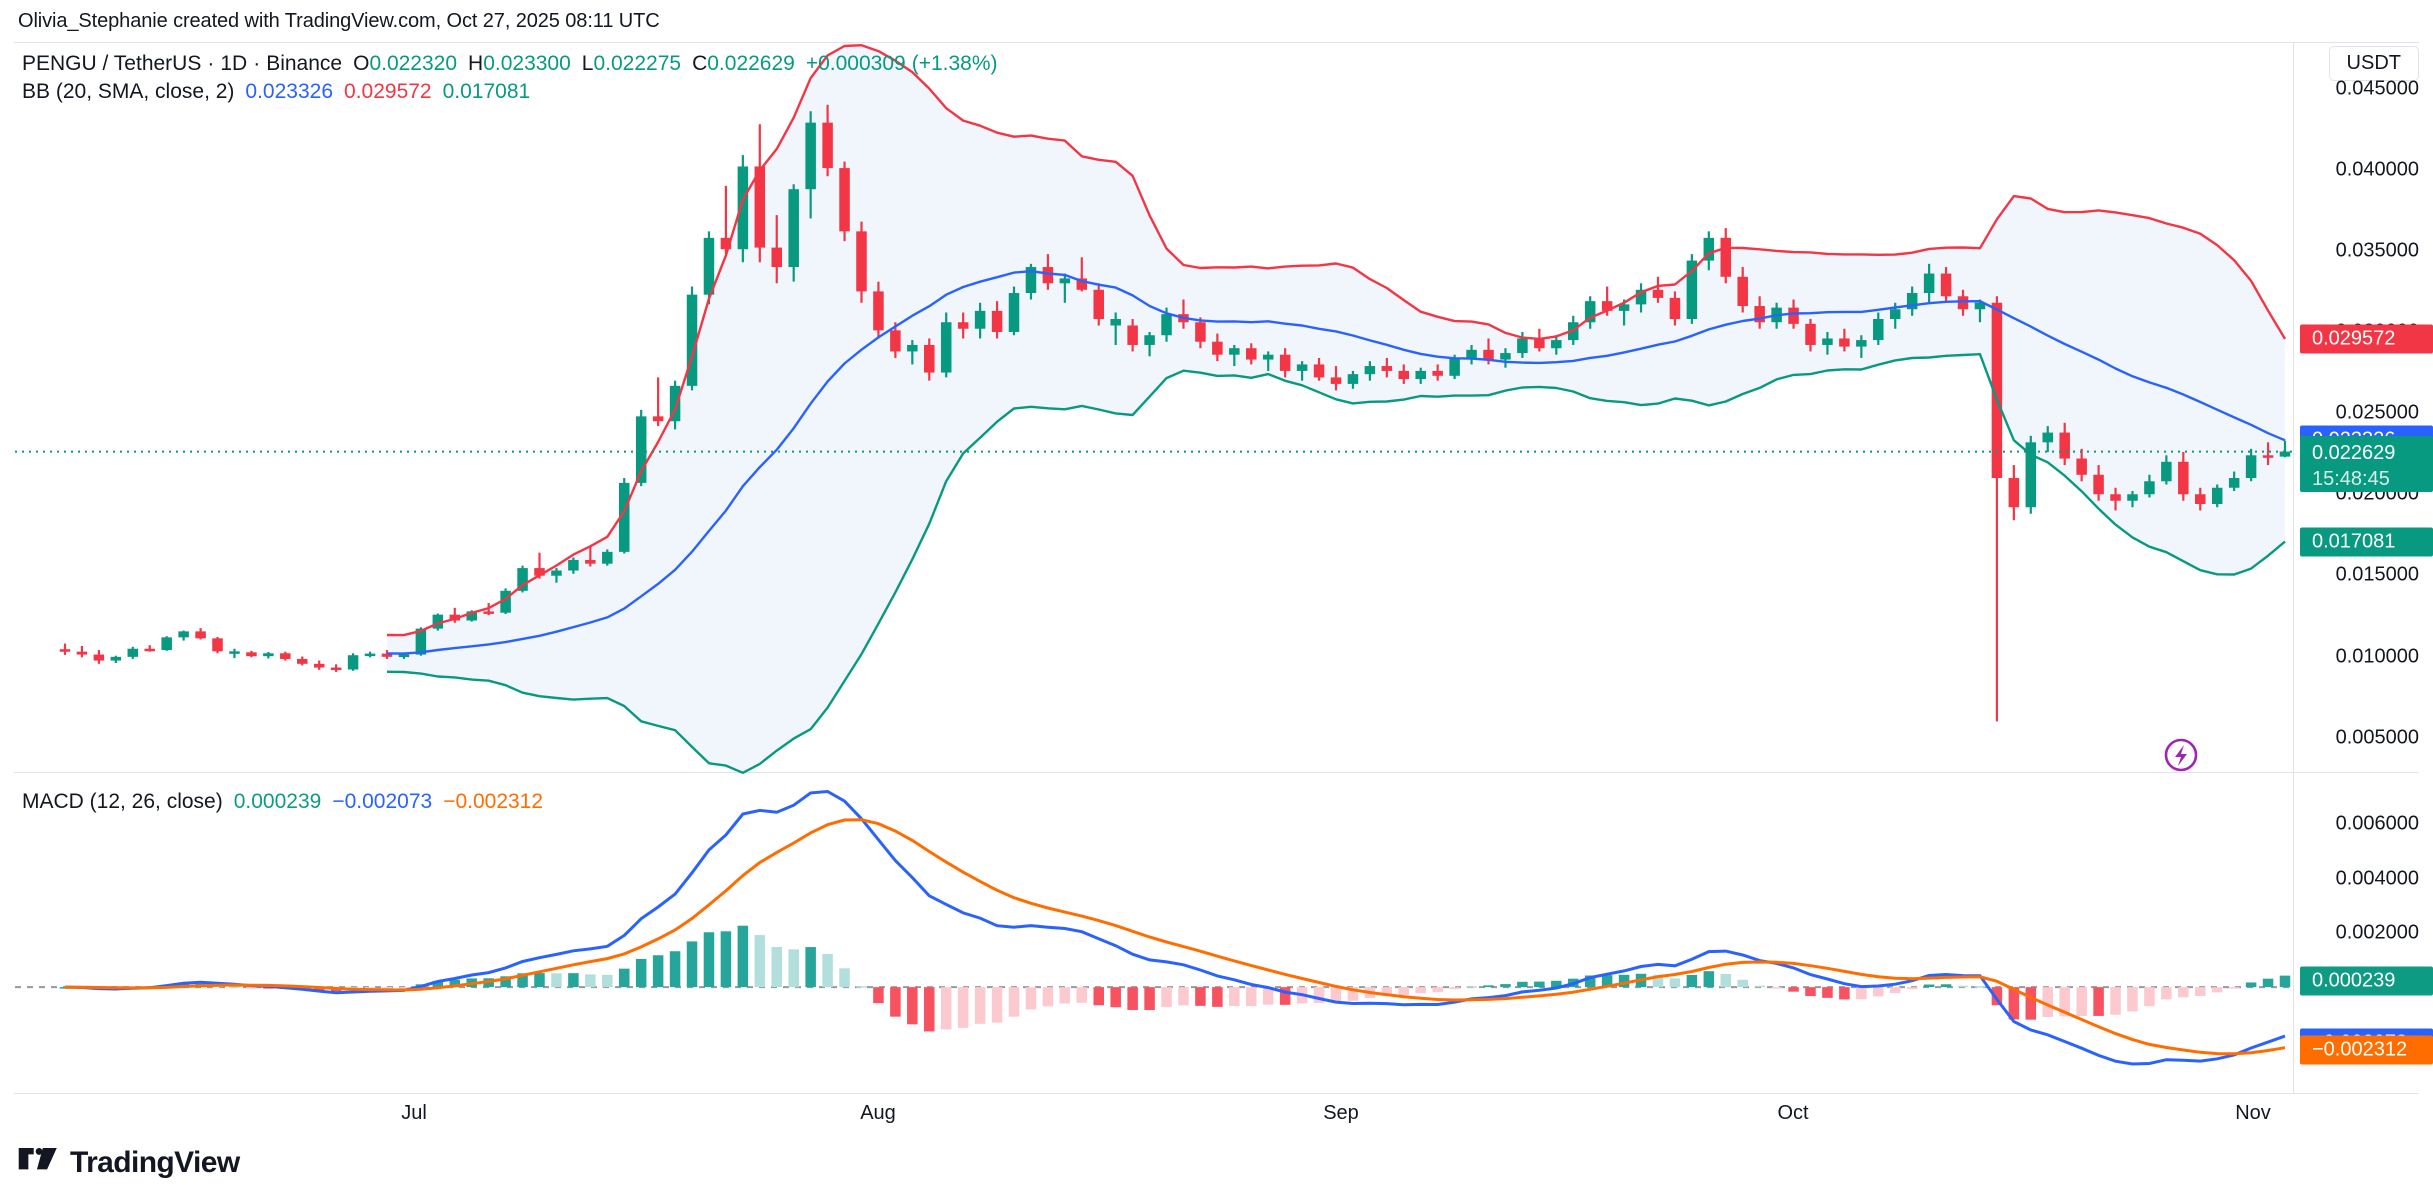 This screenshot has height=1196, width=2433. What do you see at coordinates (1216, 1114) in the screenshot?
I see `time-axis: Jul Aug Sep Oct Nov` at bounding box center [1216, 1114].